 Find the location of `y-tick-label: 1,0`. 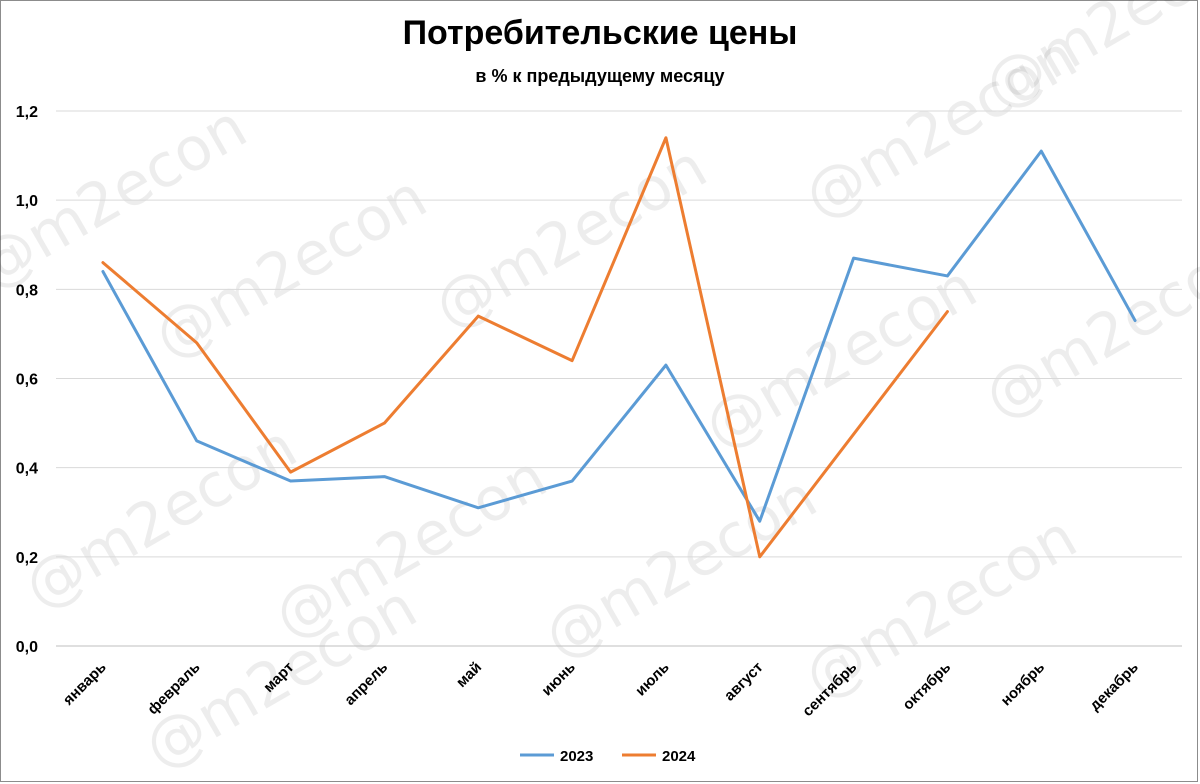

y-tick-label: 1,0 is located at coordinates (27, 201).